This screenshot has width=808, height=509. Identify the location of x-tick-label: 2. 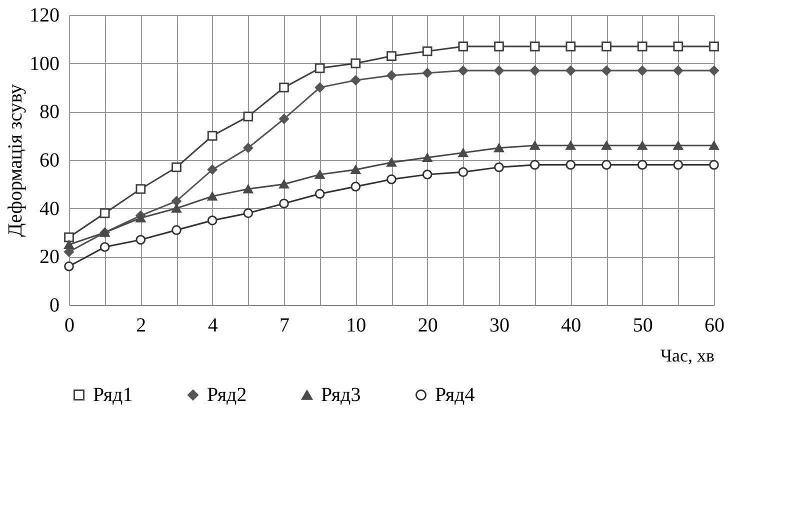
(141, 325).